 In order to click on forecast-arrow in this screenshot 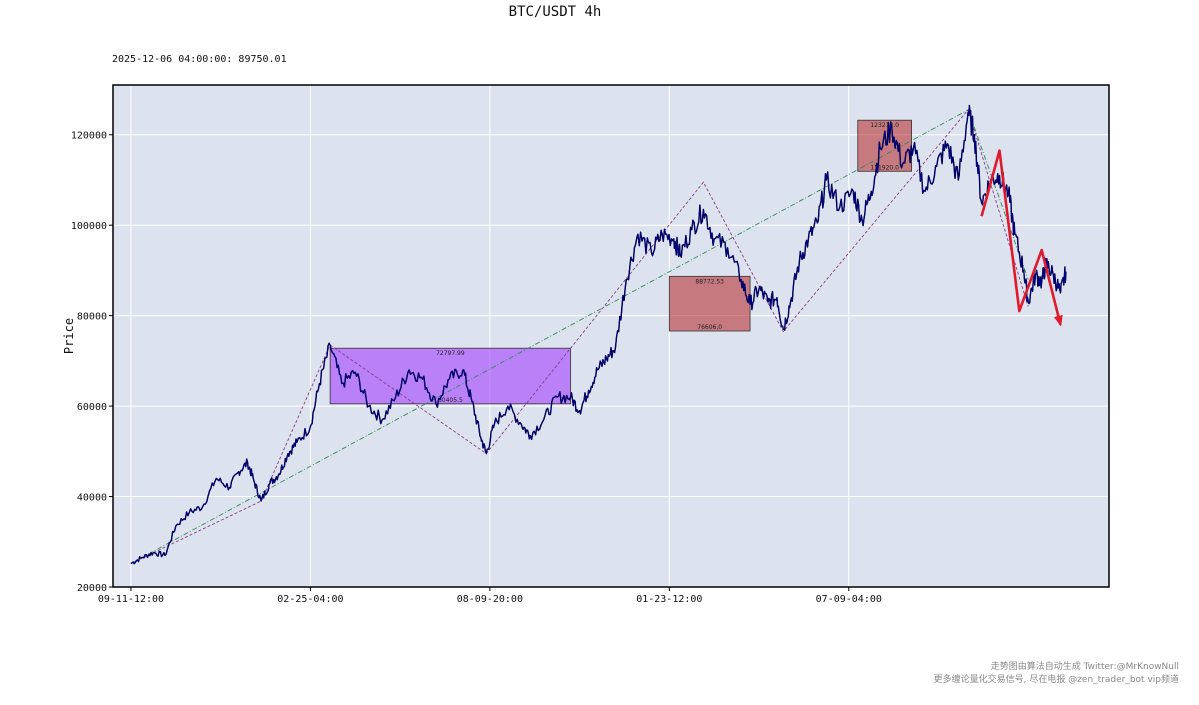, I will do `click(1021, 238)`.